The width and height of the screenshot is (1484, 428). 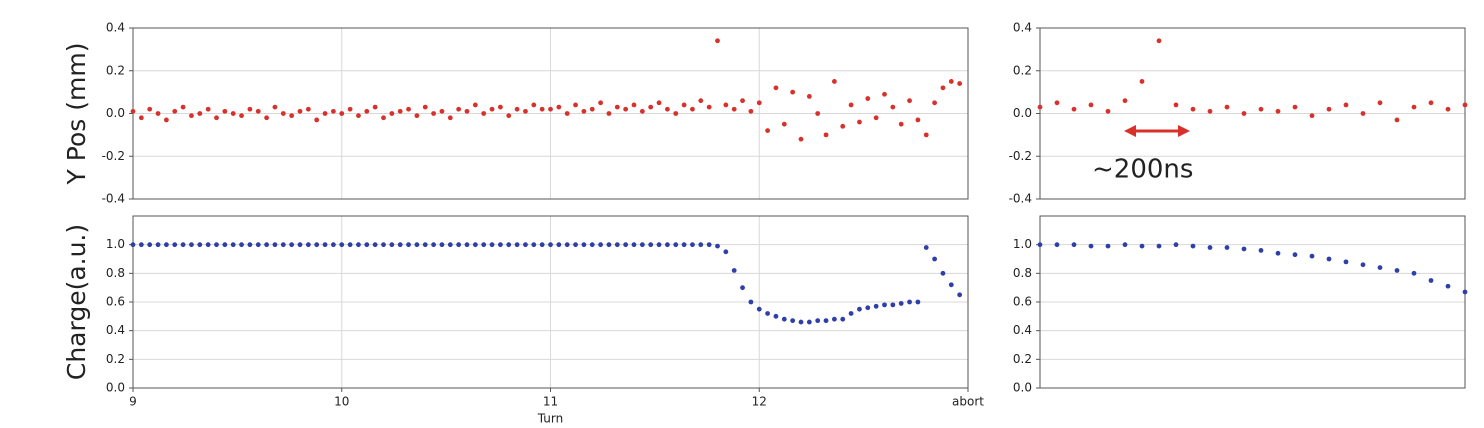 What do you see at coordinates (76, 302) in the screenshot?
I see `y-axis-label: Charge(a.u.)` at bounding box center [76, 302].